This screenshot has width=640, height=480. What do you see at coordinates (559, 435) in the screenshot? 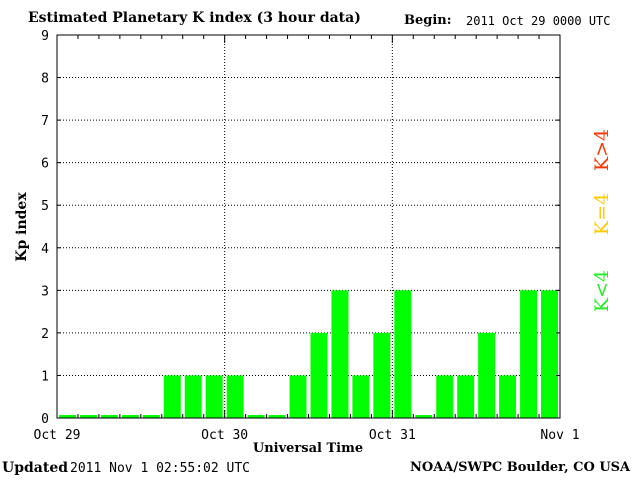
I see `x-tick-label: Nov 1` at bounding box center [559, 435].